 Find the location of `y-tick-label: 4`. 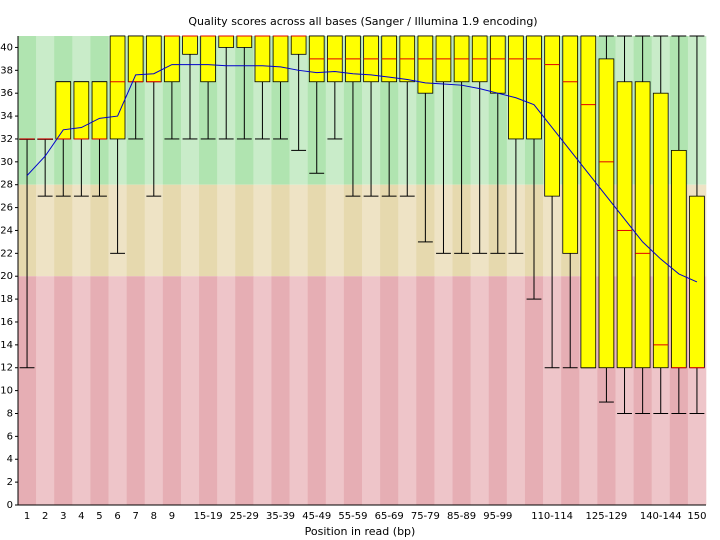

y-tick-label: 4 is located at coordinates (10, 459).